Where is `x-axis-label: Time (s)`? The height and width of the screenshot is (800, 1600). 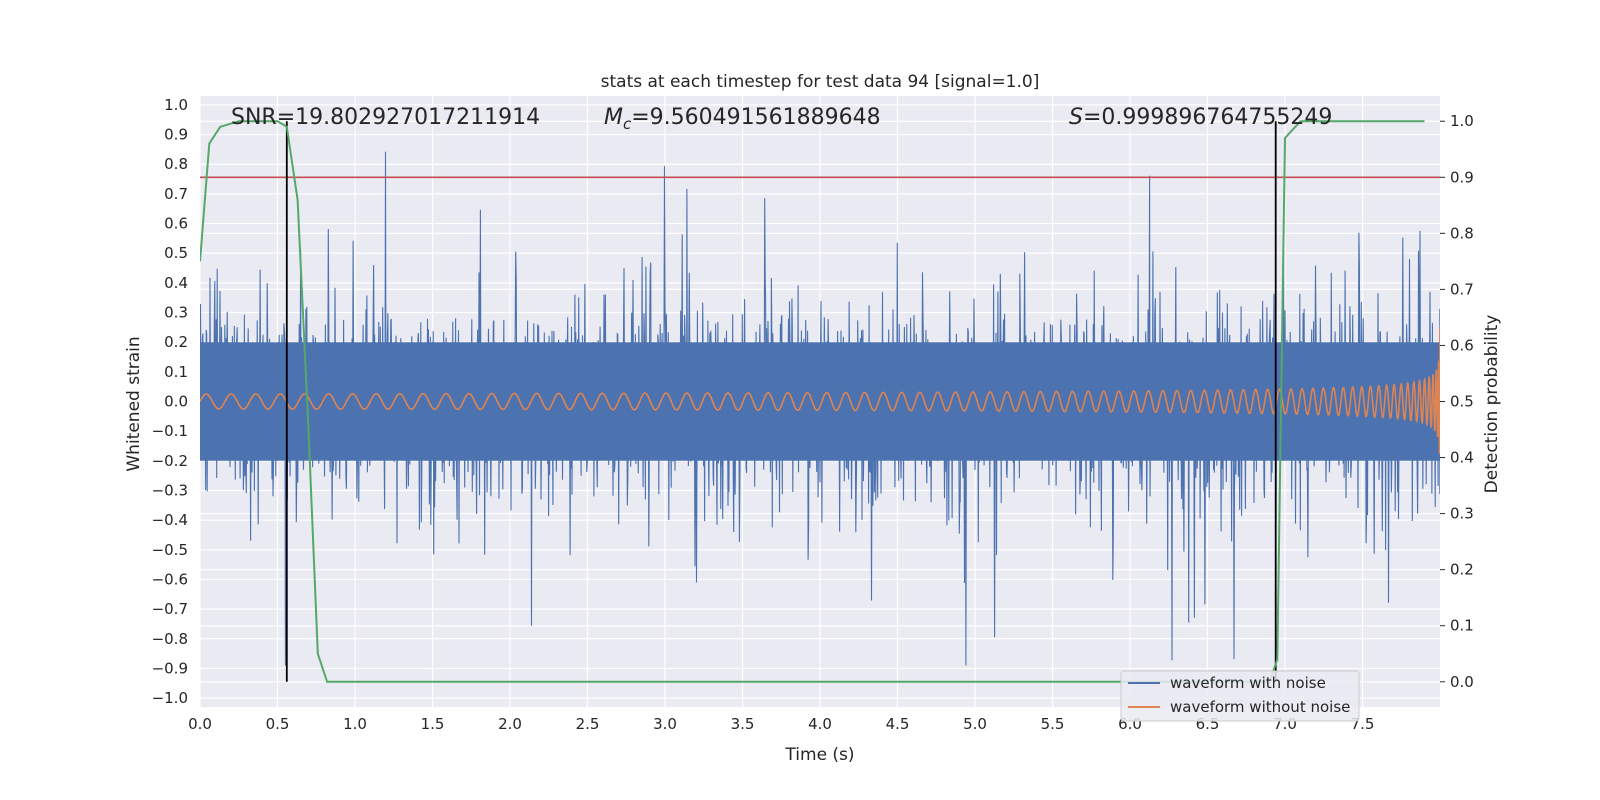
x-axis-label: Time (s) is located at coordinates (819, 755).